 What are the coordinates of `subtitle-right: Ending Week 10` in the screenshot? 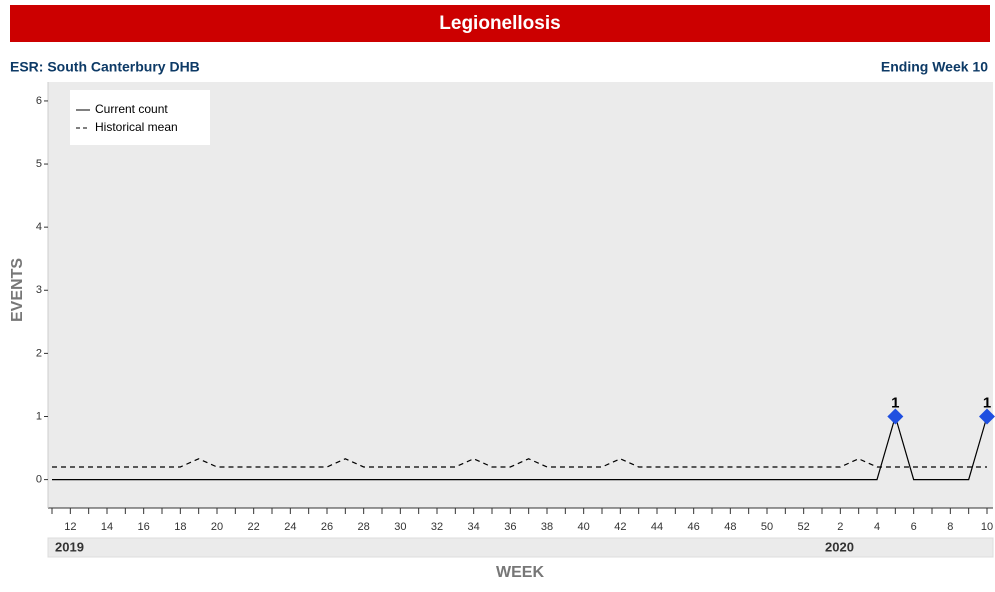 It's located at (934, 67).